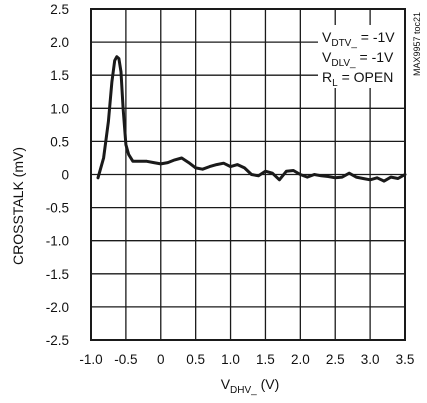 The width and height of the screenshot is (427, 403). I want to click on x-tick-label: 2.5, so click(335, 359).